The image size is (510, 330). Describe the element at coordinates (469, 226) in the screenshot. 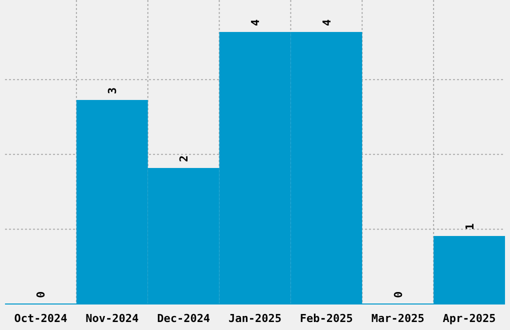

I see `data-label: 1` at that location.